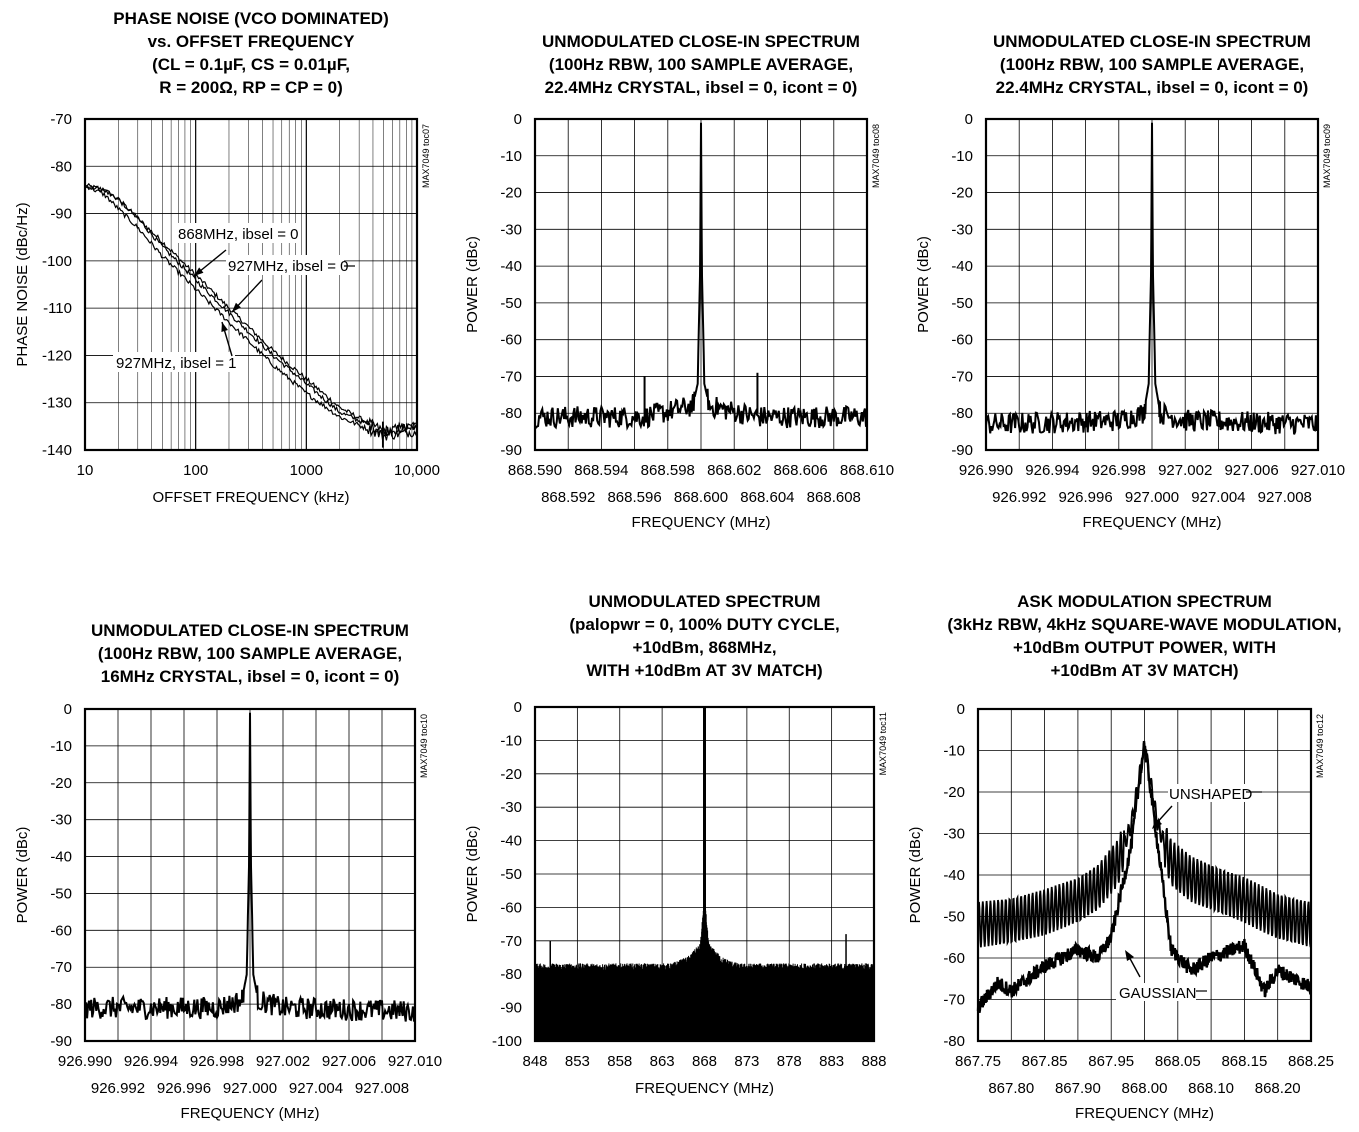 This screenshot has width=1359, height=1132. I want to click on x-tick-label: 868.596, so click(634, 497).